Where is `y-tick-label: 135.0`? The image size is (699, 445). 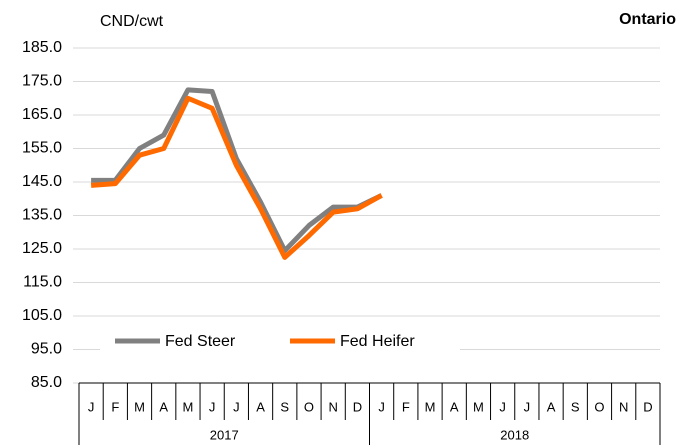
y-tick-label: 135.0 is located at coordinates (42, 215).